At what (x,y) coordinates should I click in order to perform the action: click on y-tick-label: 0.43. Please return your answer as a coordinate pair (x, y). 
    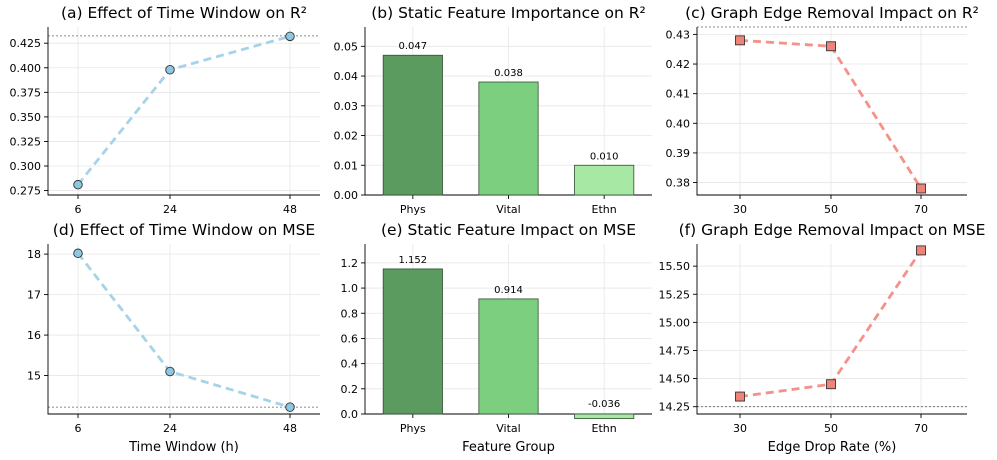
    Looking at the image, I should click on (678, 34).